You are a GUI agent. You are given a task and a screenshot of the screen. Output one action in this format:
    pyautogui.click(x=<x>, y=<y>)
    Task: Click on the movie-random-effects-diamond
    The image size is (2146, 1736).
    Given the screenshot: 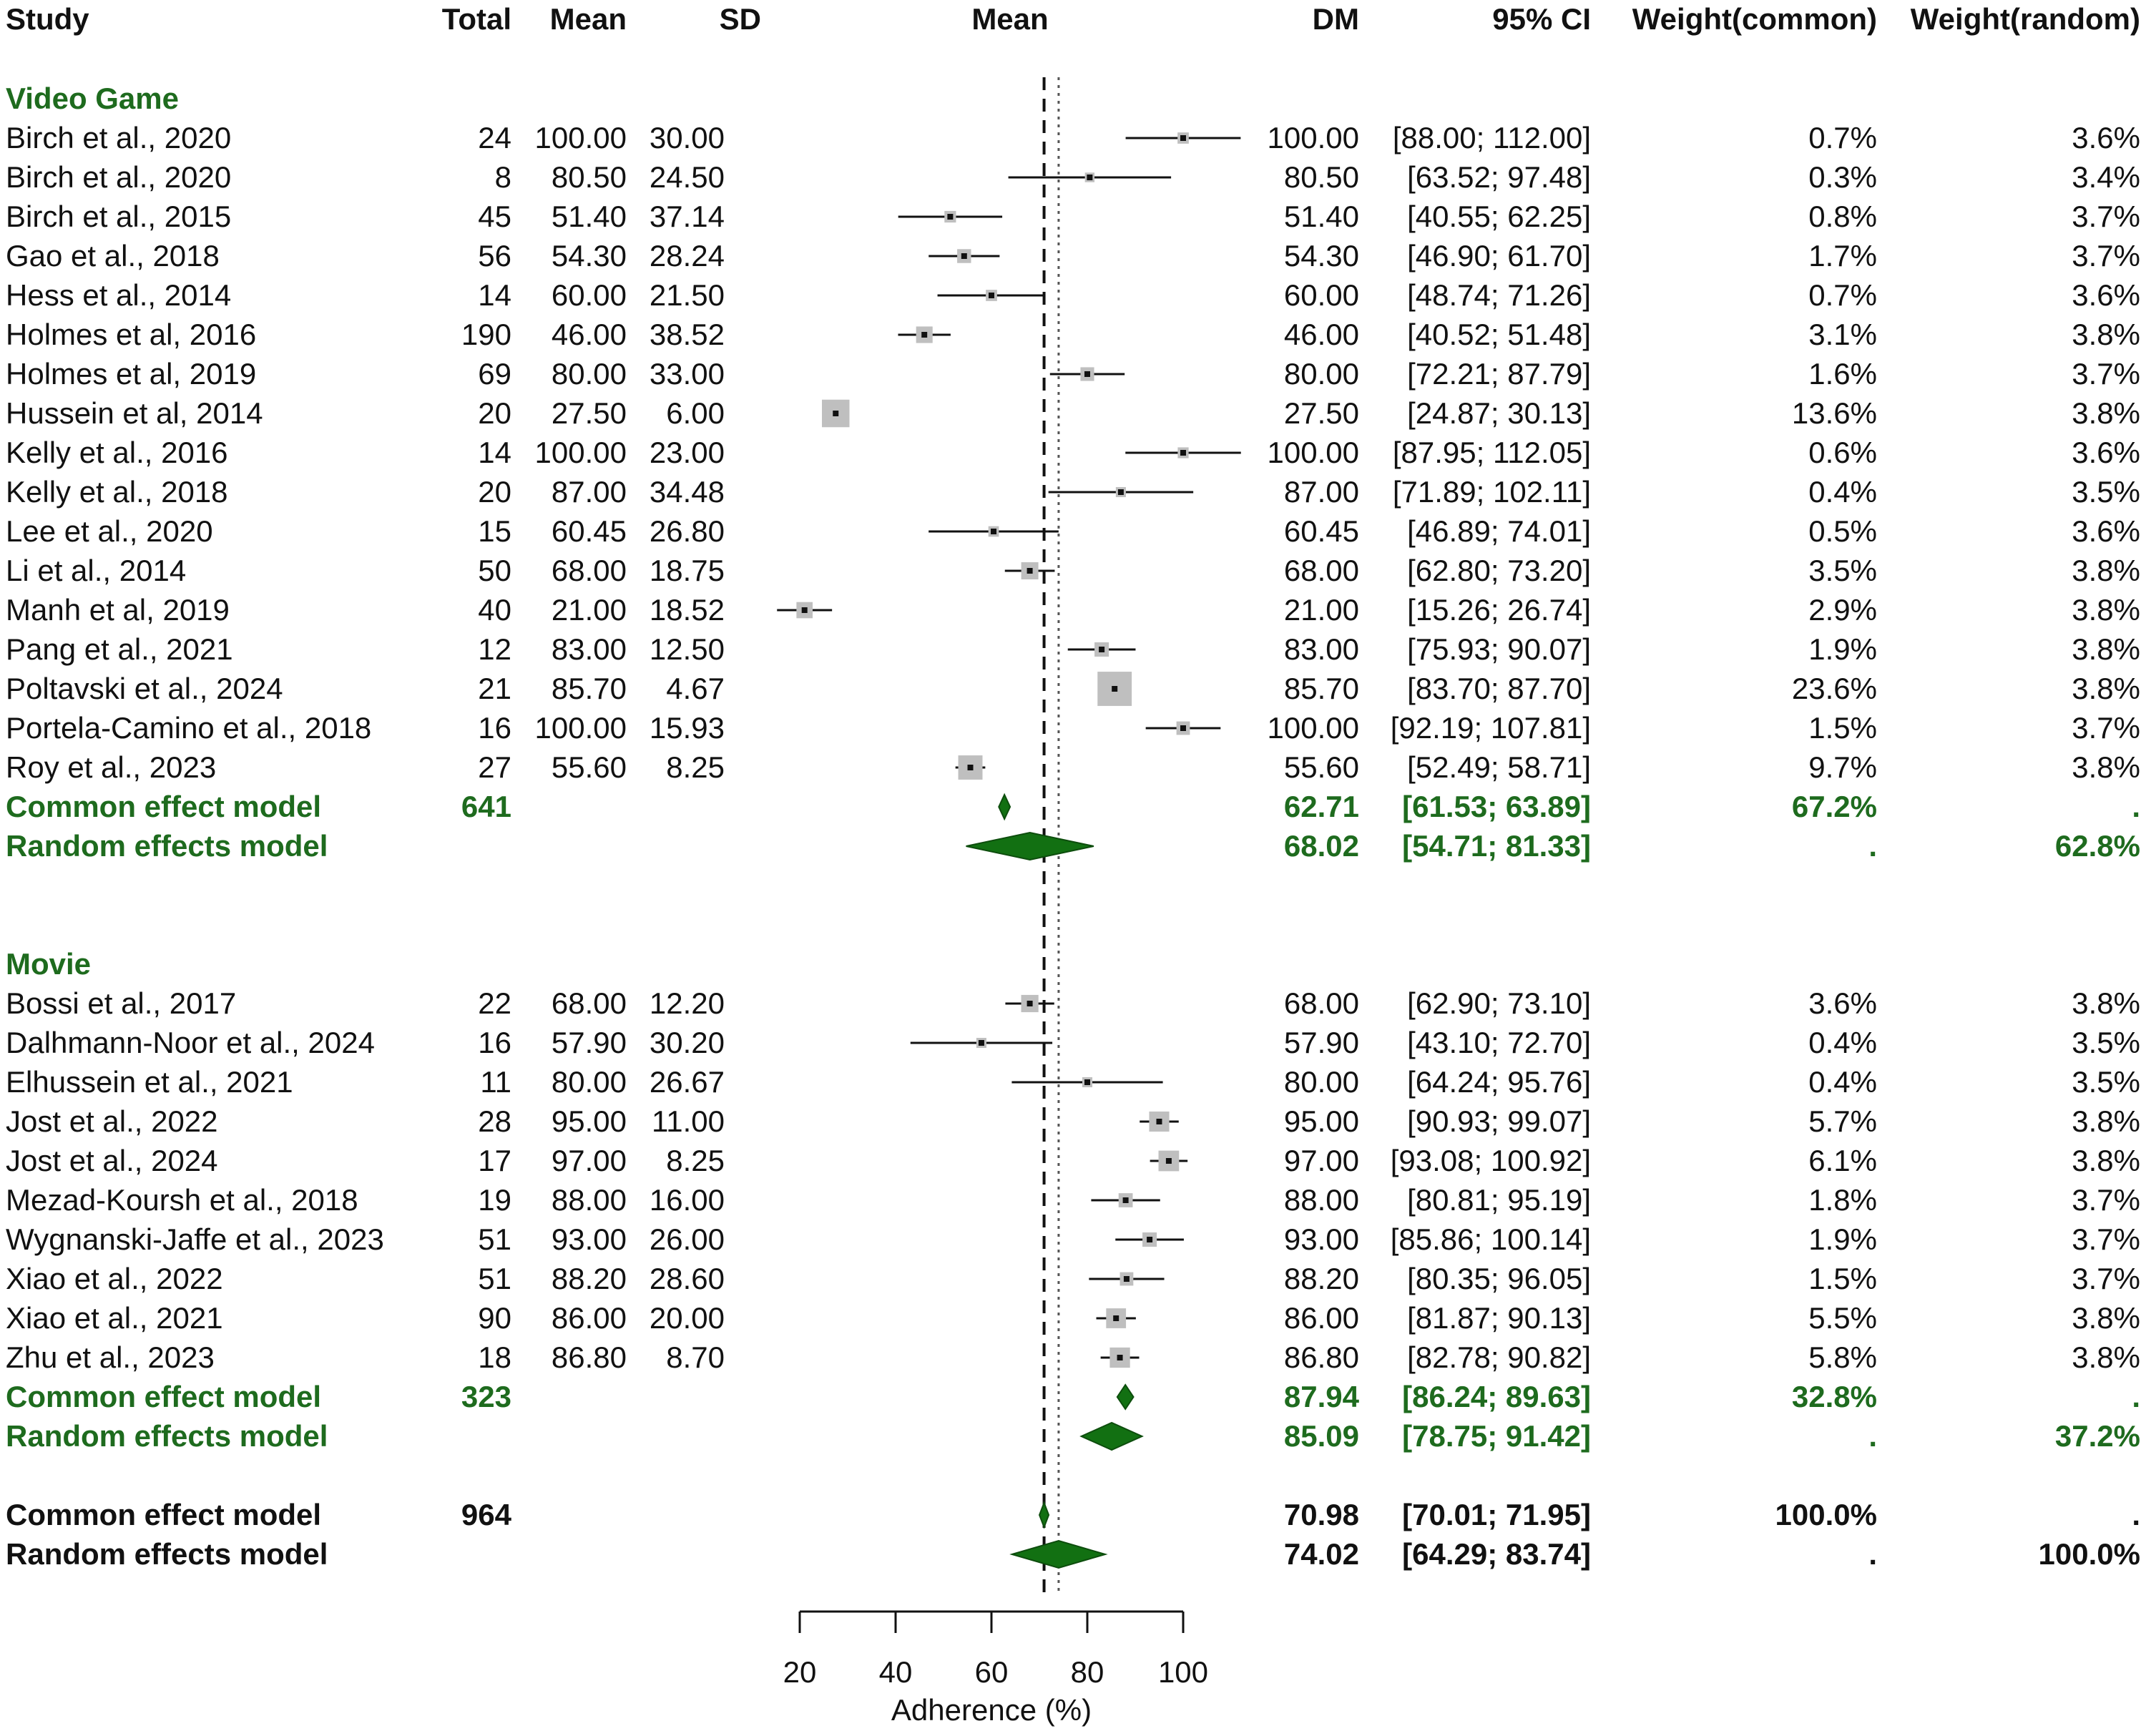 What is the action you would take?
    pyautogui.click(x=1111, y=1436)
    